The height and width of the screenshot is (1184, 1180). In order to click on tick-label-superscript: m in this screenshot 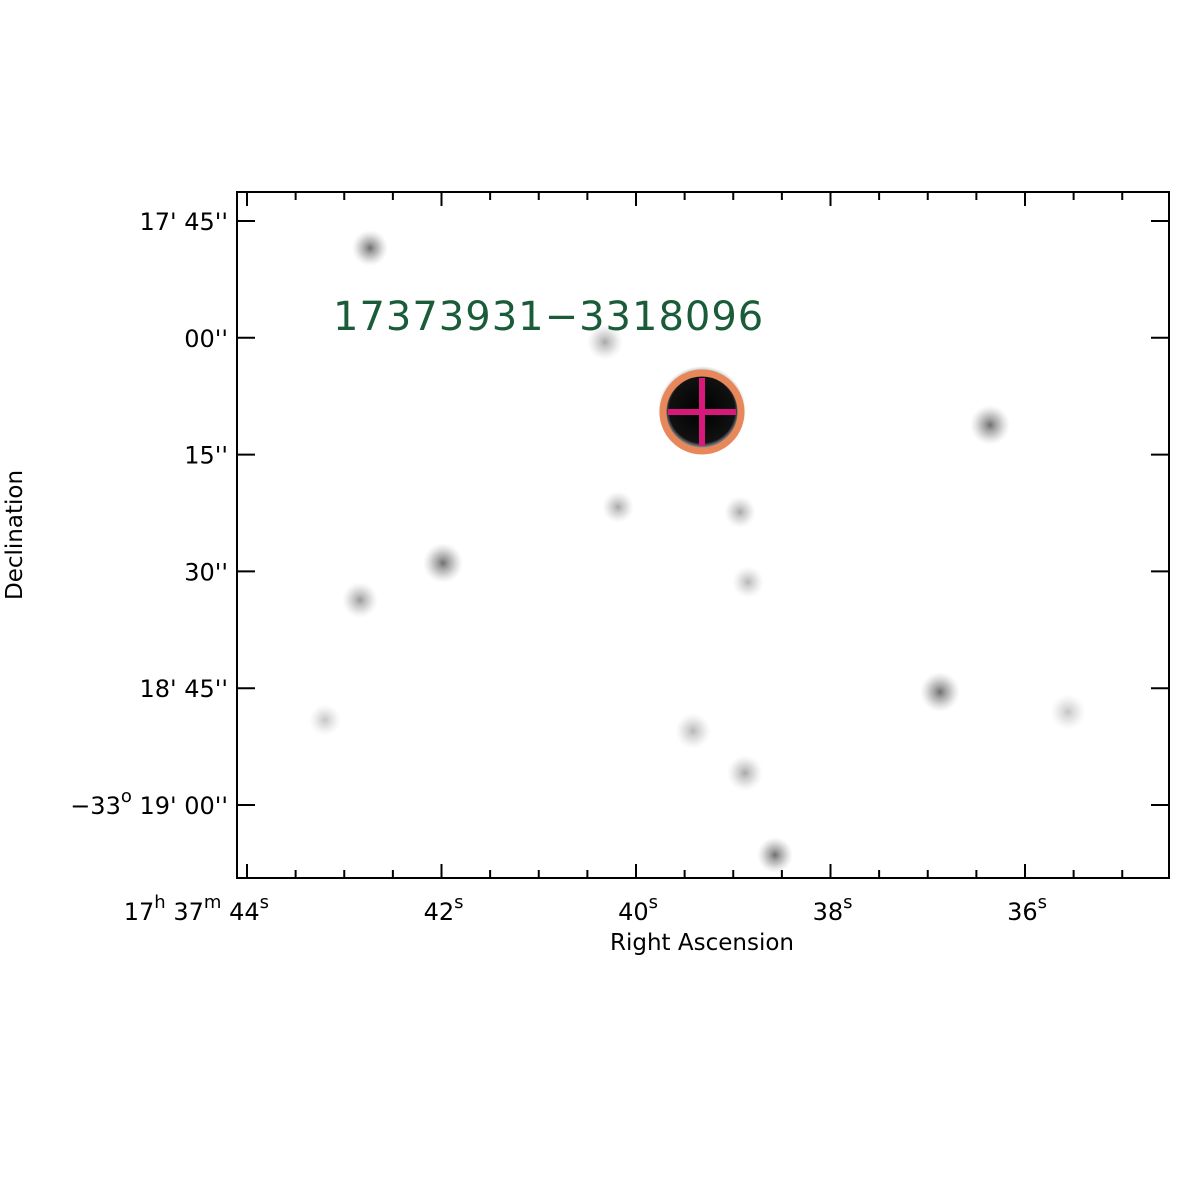, I will do `click(213, 902)`.